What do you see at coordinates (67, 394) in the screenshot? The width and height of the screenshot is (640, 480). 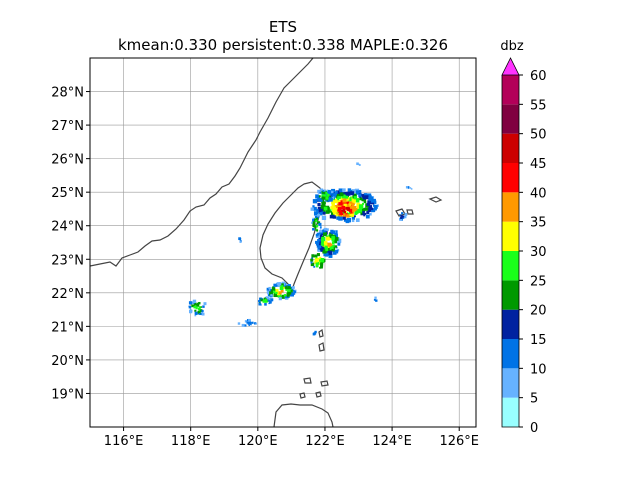 I see `y-tick-label: 19°N` at bounding box center [67, 394].